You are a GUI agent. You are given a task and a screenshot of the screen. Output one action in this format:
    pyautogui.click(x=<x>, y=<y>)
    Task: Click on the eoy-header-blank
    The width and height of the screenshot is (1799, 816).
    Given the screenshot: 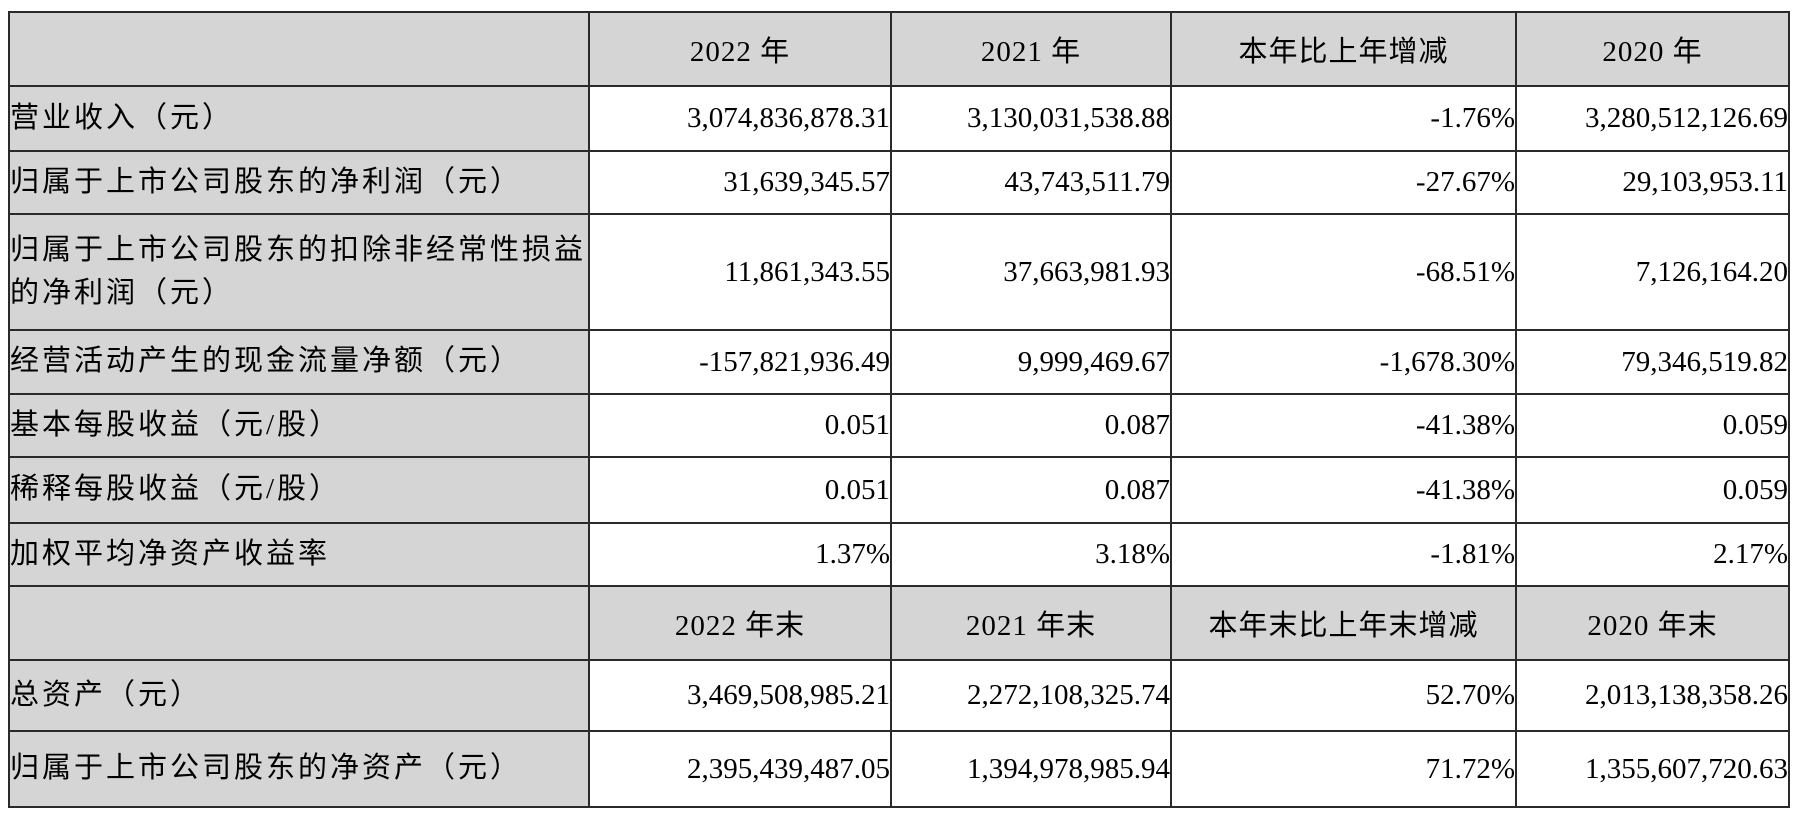 What is the action you would take?
    pyautogui.click(x=299, y=623)
    